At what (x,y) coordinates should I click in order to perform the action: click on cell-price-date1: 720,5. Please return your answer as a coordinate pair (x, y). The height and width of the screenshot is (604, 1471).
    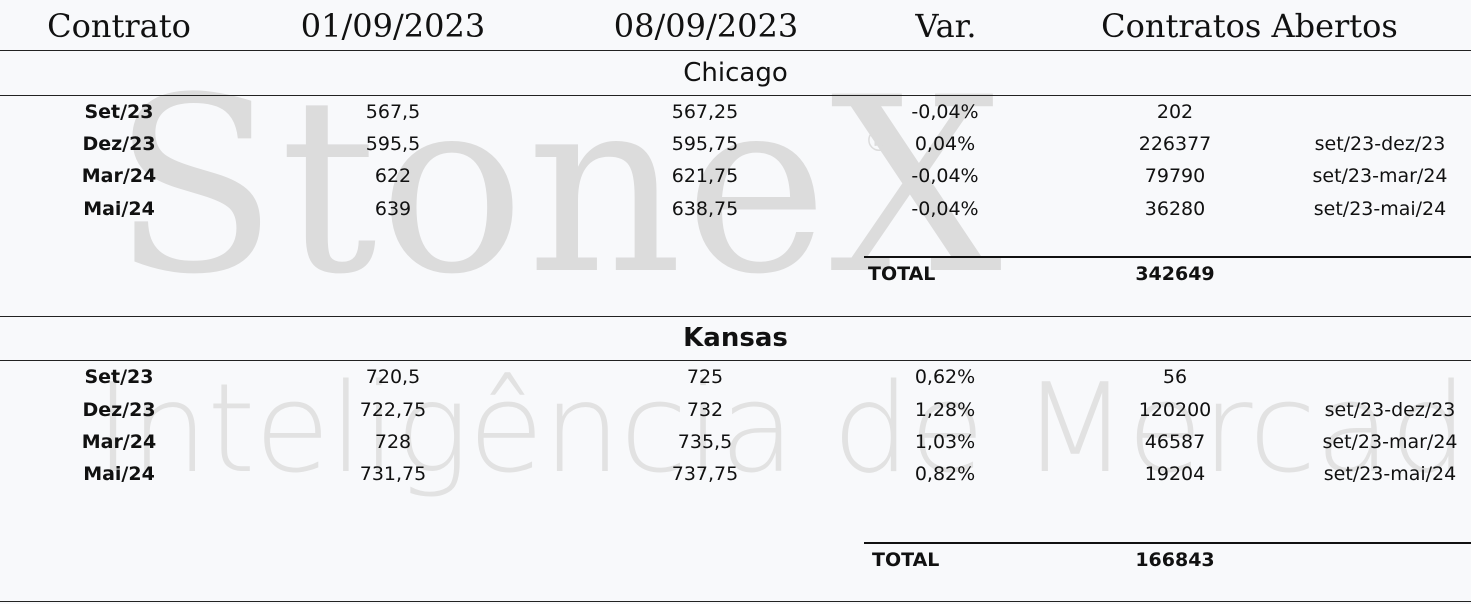
    Looking at the image, I should click on (393, 377).